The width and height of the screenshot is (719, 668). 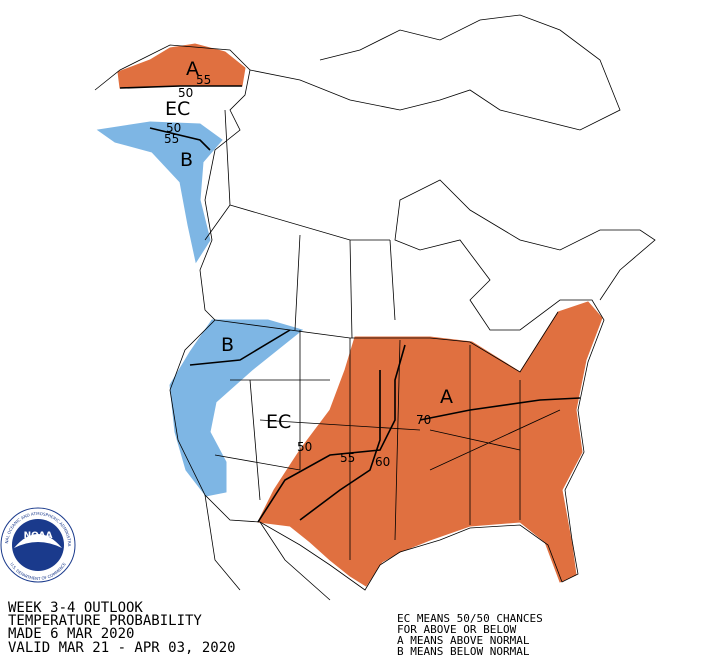 What do you see at coordinates (457, 629) in the screenshot?
I see `legend-line: FOR ABOVE OR BELOW` at bounding box center [457, 629].